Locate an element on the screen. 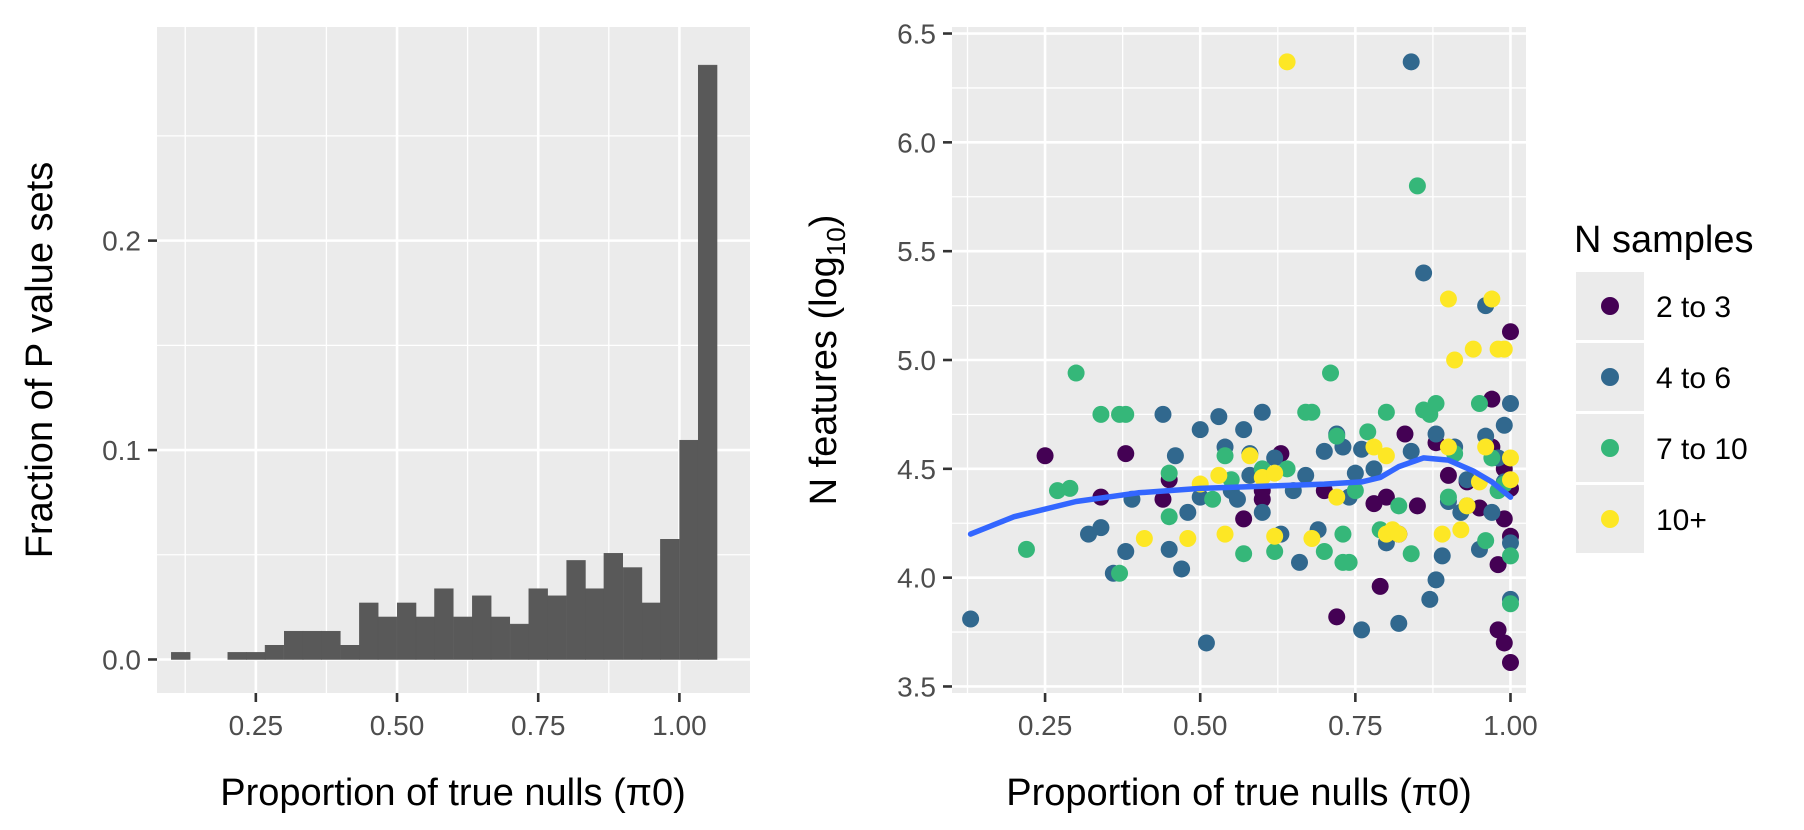  legend-item: 4 to 6 is located at coordinates (1653, 377).